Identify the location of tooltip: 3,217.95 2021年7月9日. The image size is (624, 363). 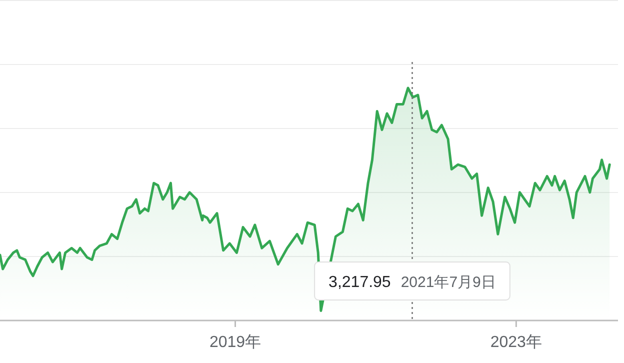
(412, 281).